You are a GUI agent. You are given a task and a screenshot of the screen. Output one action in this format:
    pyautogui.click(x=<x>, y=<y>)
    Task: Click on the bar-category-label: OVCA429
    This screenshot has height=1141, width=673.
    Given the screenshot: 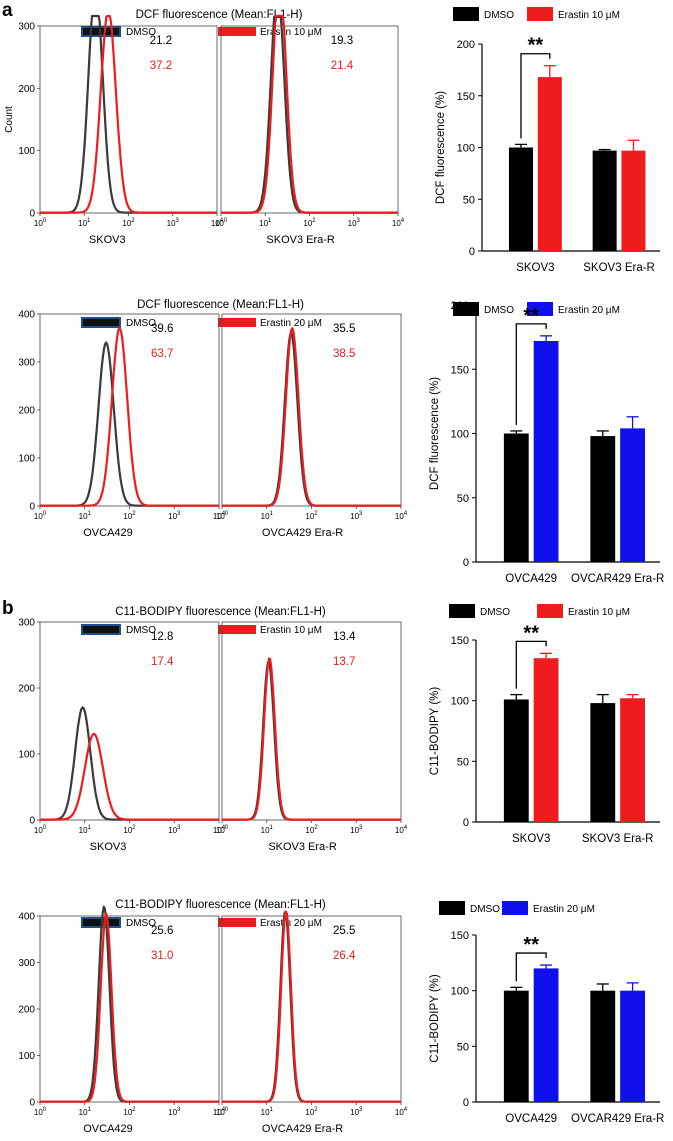 What is the action you would take?
    pyautogui.click(x=531, y=579)
    